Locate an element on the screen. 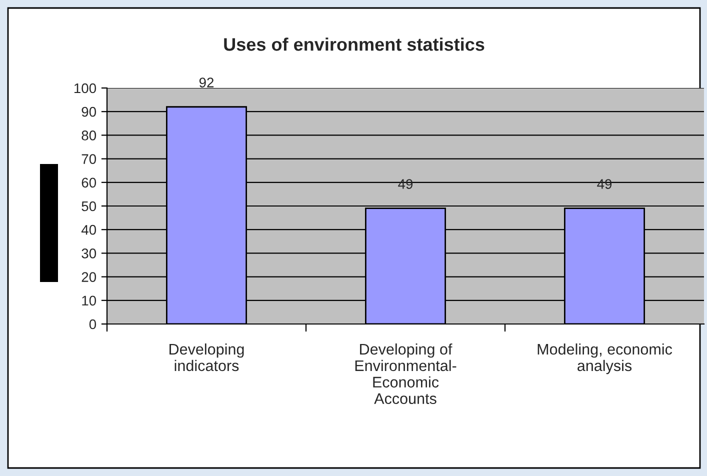 The image size is (707, 476). x-tick-label: Modeling, economic analysis is located at coordinates (605, 358).